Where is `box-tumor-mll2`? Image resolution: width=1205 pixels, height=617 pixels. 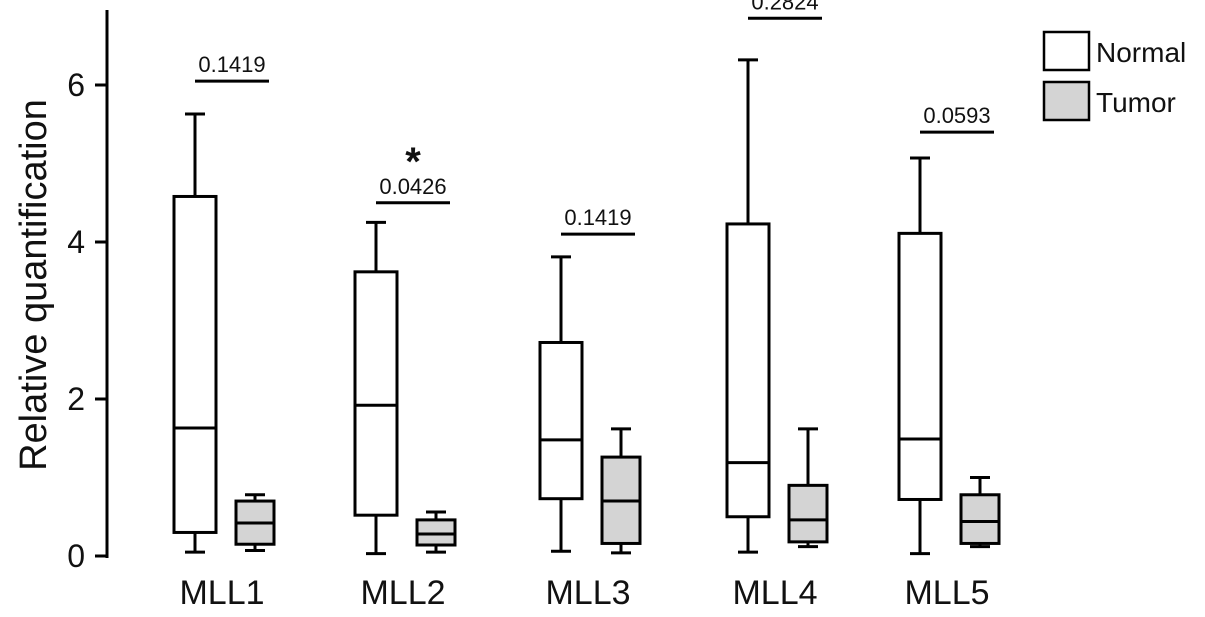 box-tumor-mll2 is located at coordinates (436, 532).